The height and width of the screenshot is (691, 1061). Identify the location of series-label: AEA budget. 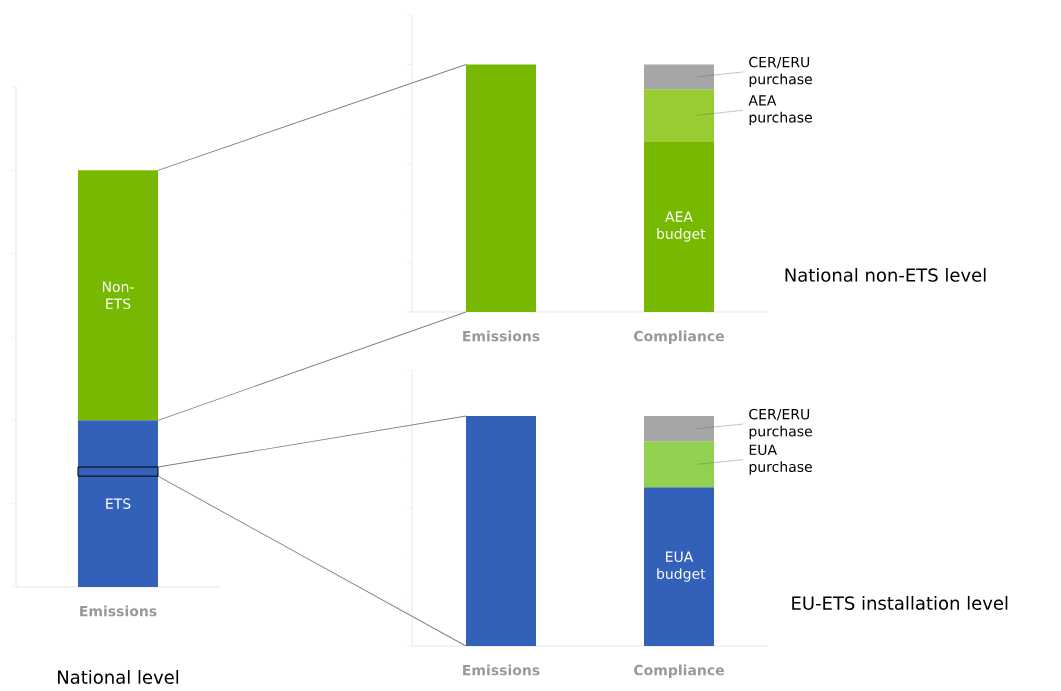
(681, 226).